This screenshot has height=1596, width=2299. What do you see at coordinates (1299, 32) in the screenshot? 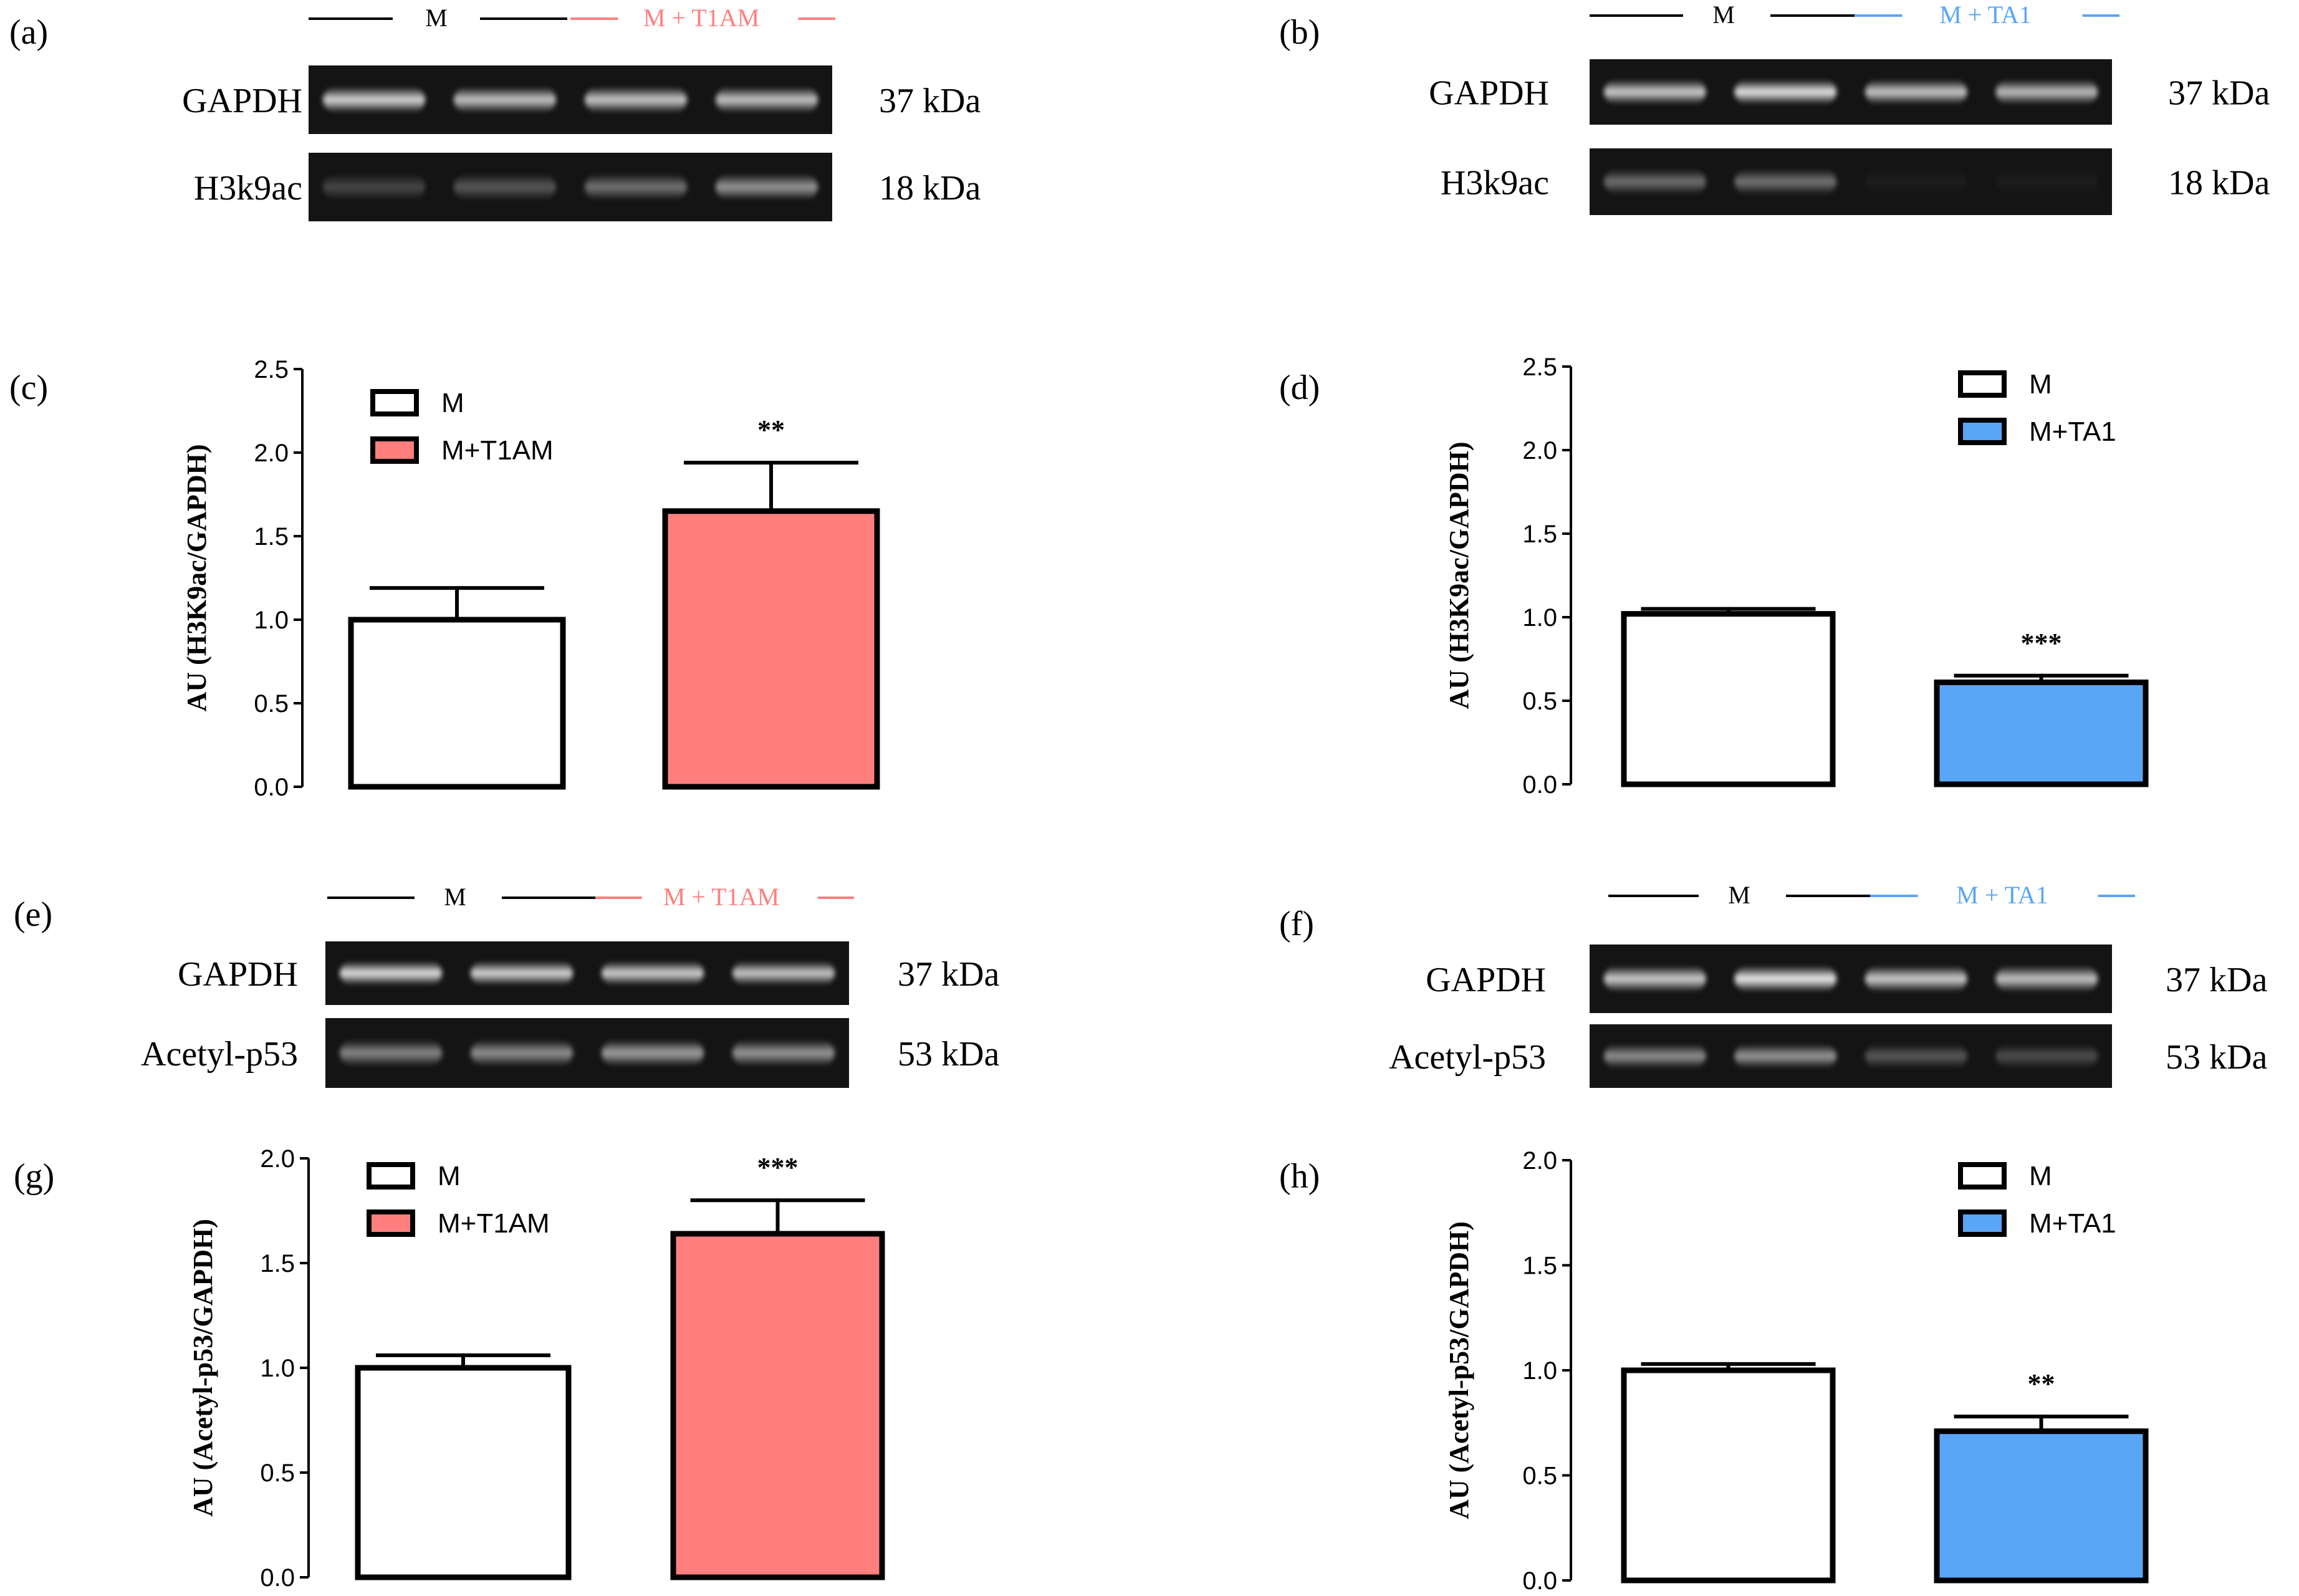
I see `panel-label: (b)` at bounding box center [1299, 32].